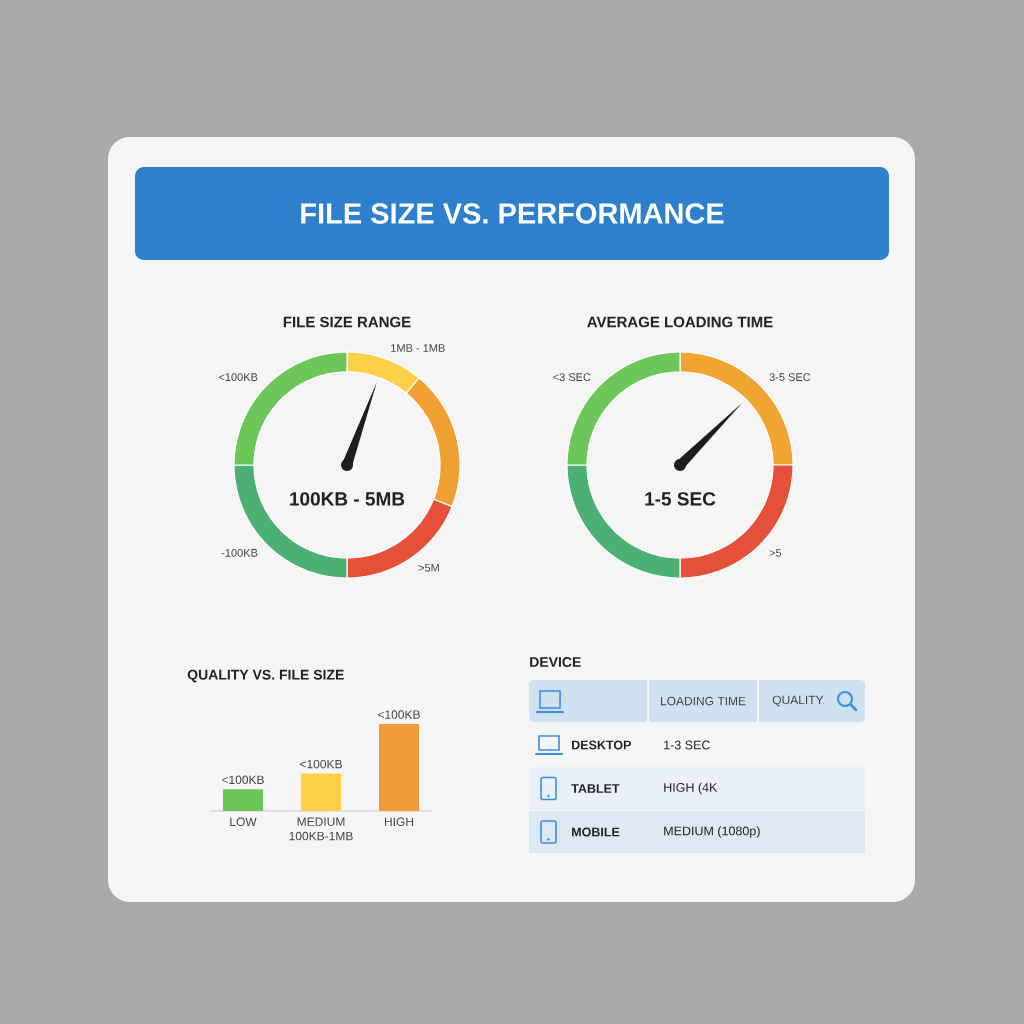 This screenshot has width=1024, height=1024. Describe the element at coordinates (691, 788) in the screenshot. I see `text: HIGH (4K` at that location.